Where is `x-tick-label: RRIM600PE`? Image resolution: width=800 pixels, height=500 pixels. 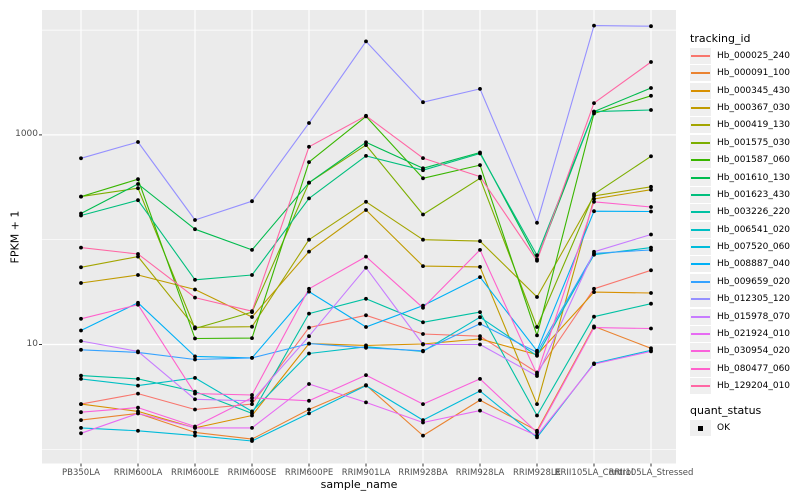 x-tick-label: RRIM600PE is located at coordinates (309, 473).